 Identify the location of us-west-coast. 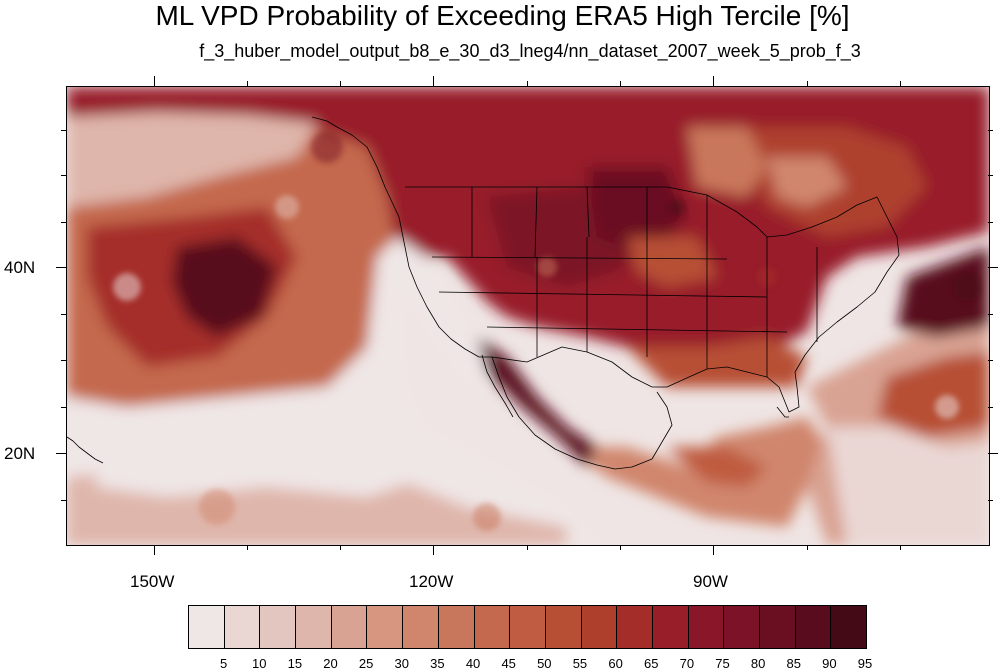
(448, 302).